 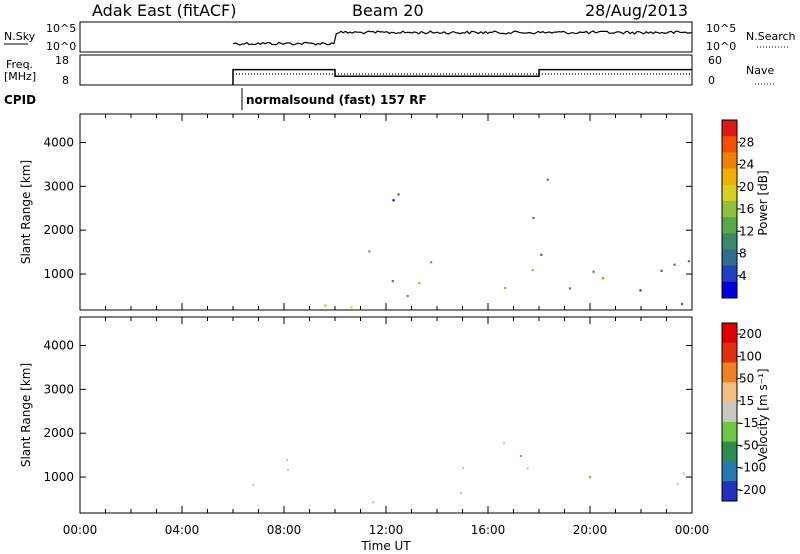 What do you see at coordinates (65, 80) in the screenshot?
I see `freq-tick-bottom: 8` at bounding box center [65, 80].